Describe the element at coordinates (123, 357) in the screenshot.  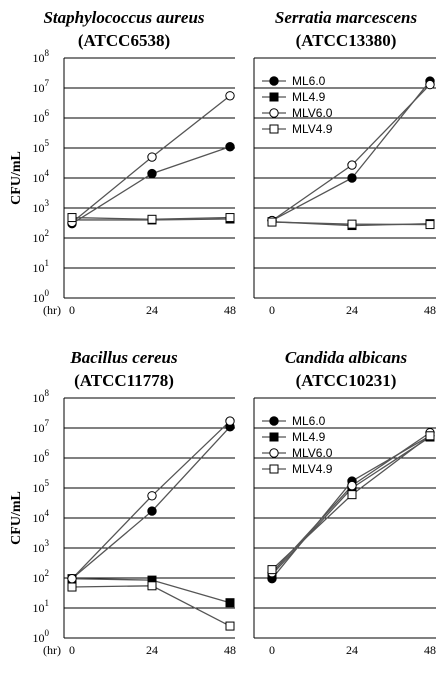
I see `chart-title: Bacillus cereus` at that location.